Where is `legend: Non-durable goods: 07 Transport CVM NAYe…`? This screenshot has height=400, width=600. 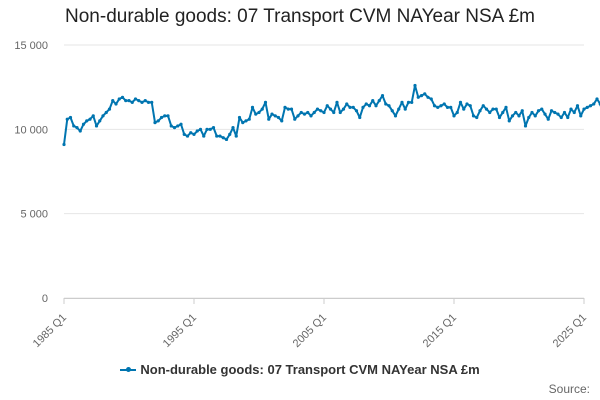 legend: Non-durable goods: 07 Transport CVM NAYe… is located at coordinates (300, 369).